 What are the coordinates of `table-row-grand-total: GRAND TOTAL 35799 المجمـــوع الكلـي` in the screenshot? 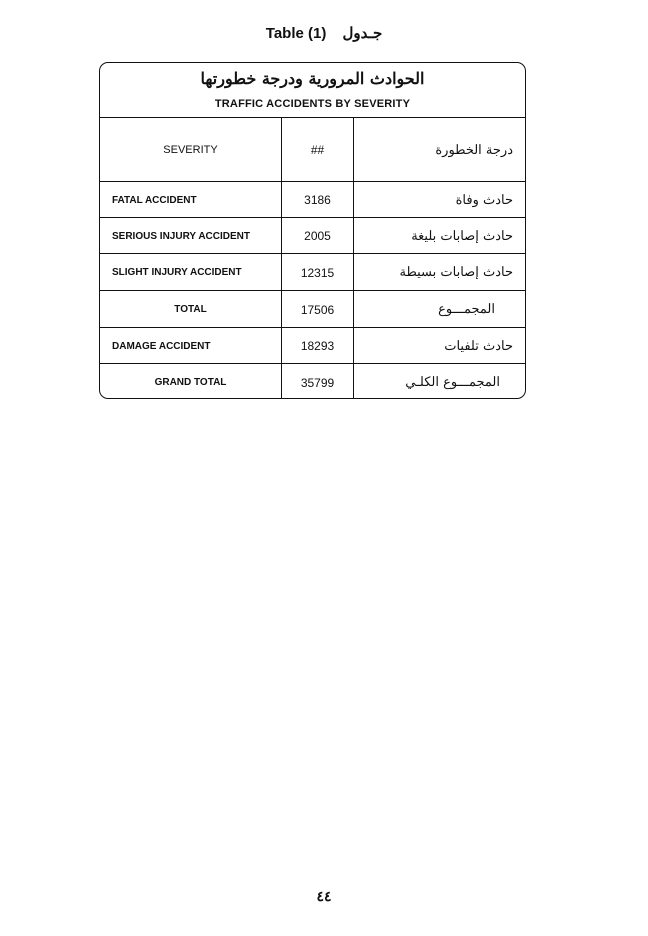 It's located at (312, 380).